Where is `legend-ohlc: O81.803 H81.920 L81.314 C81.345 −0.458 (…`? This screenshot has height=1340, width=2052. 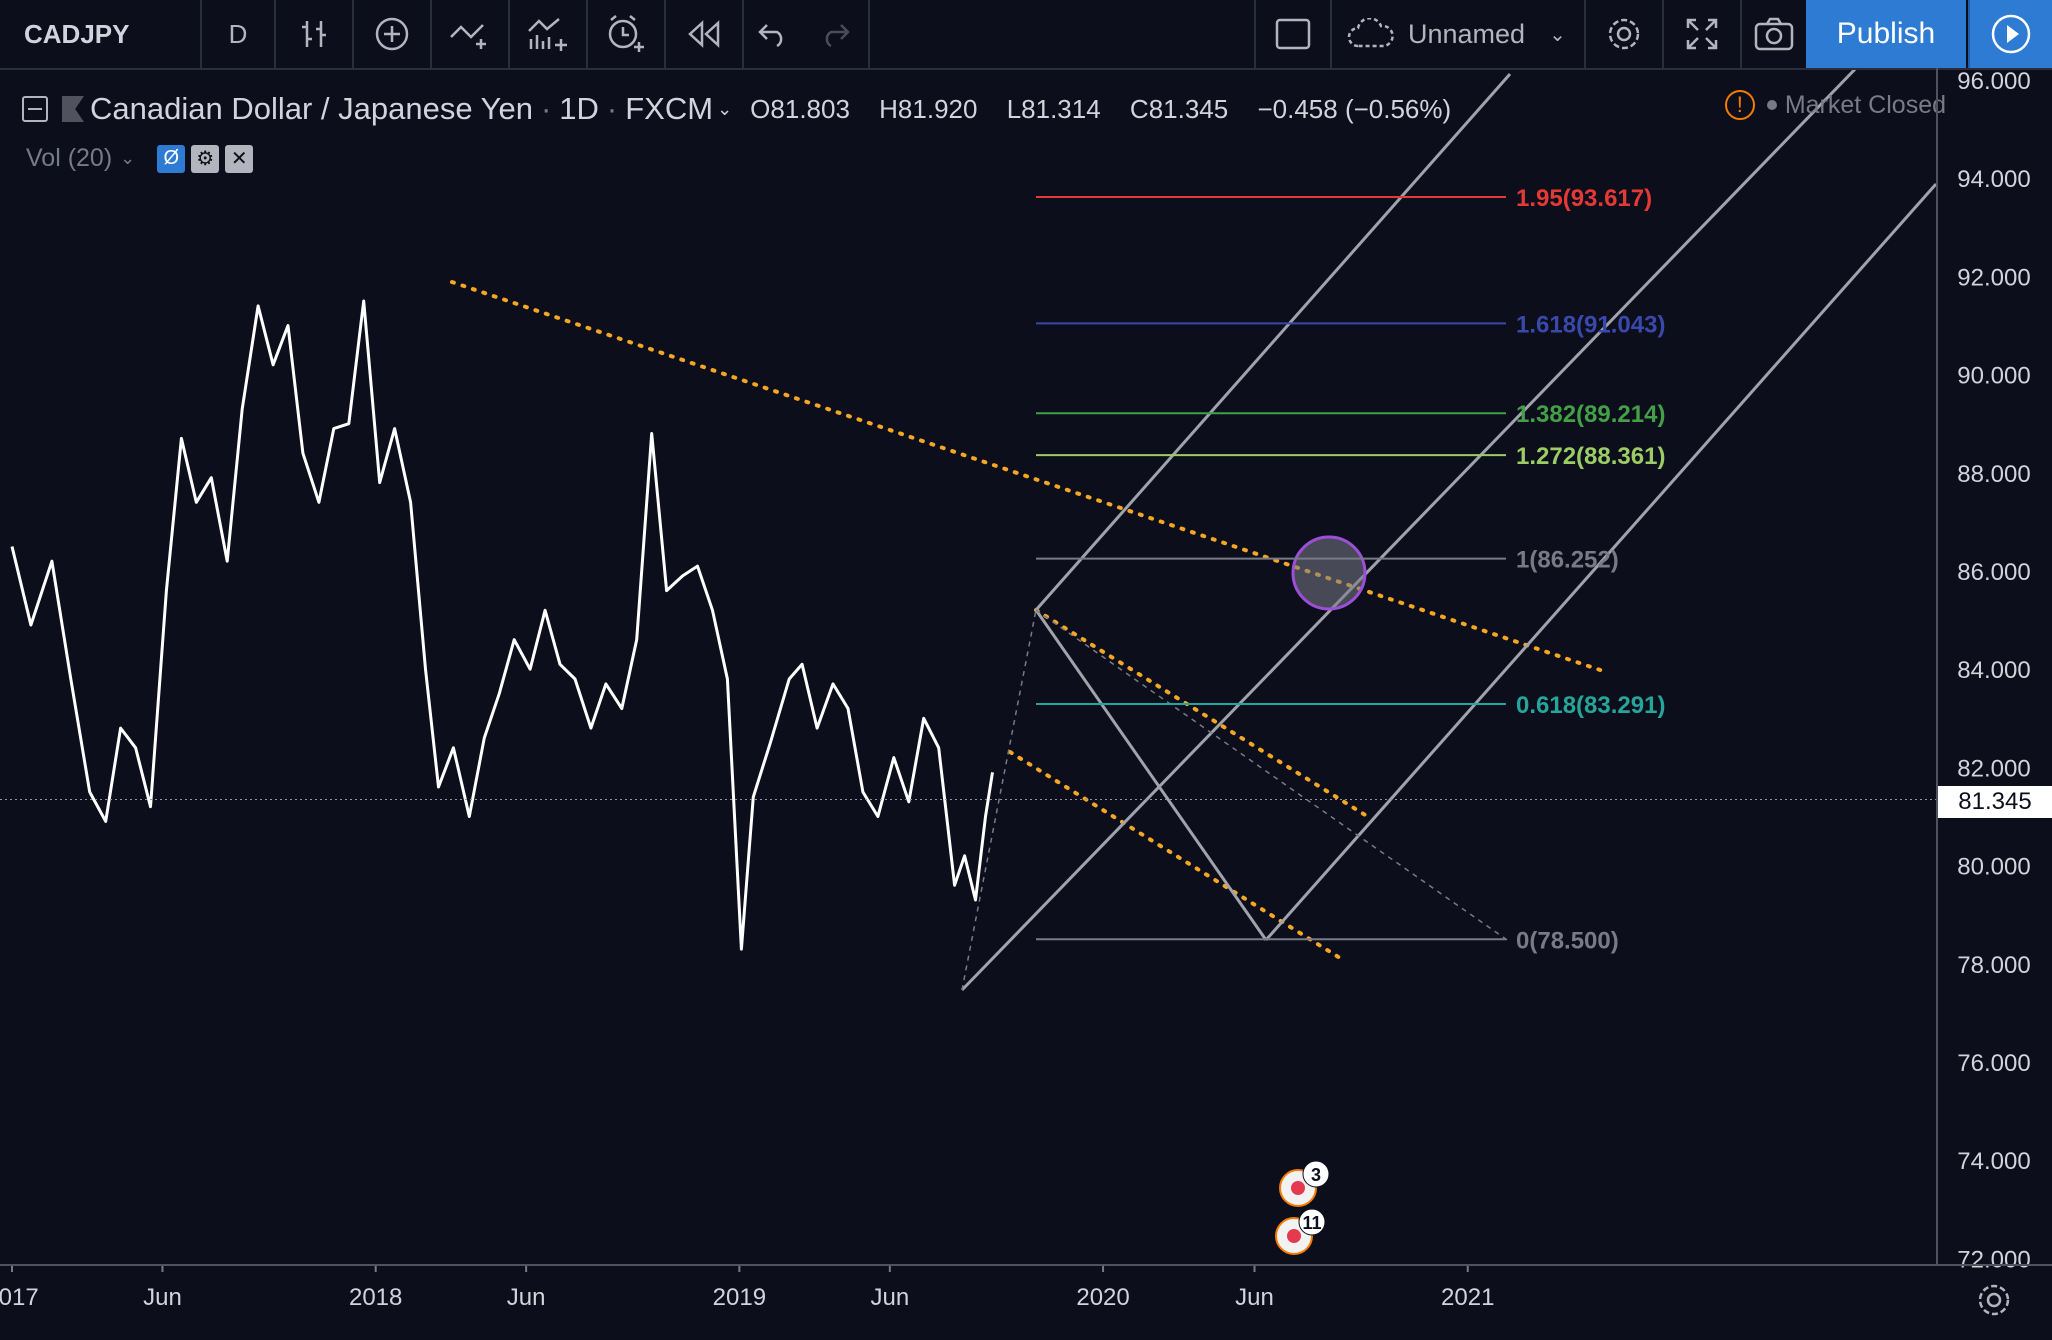
legend-ohlc: O81.803 H81.920 L81.314 C81.345 −0.458 (… is located at coordinates (1111, 109).